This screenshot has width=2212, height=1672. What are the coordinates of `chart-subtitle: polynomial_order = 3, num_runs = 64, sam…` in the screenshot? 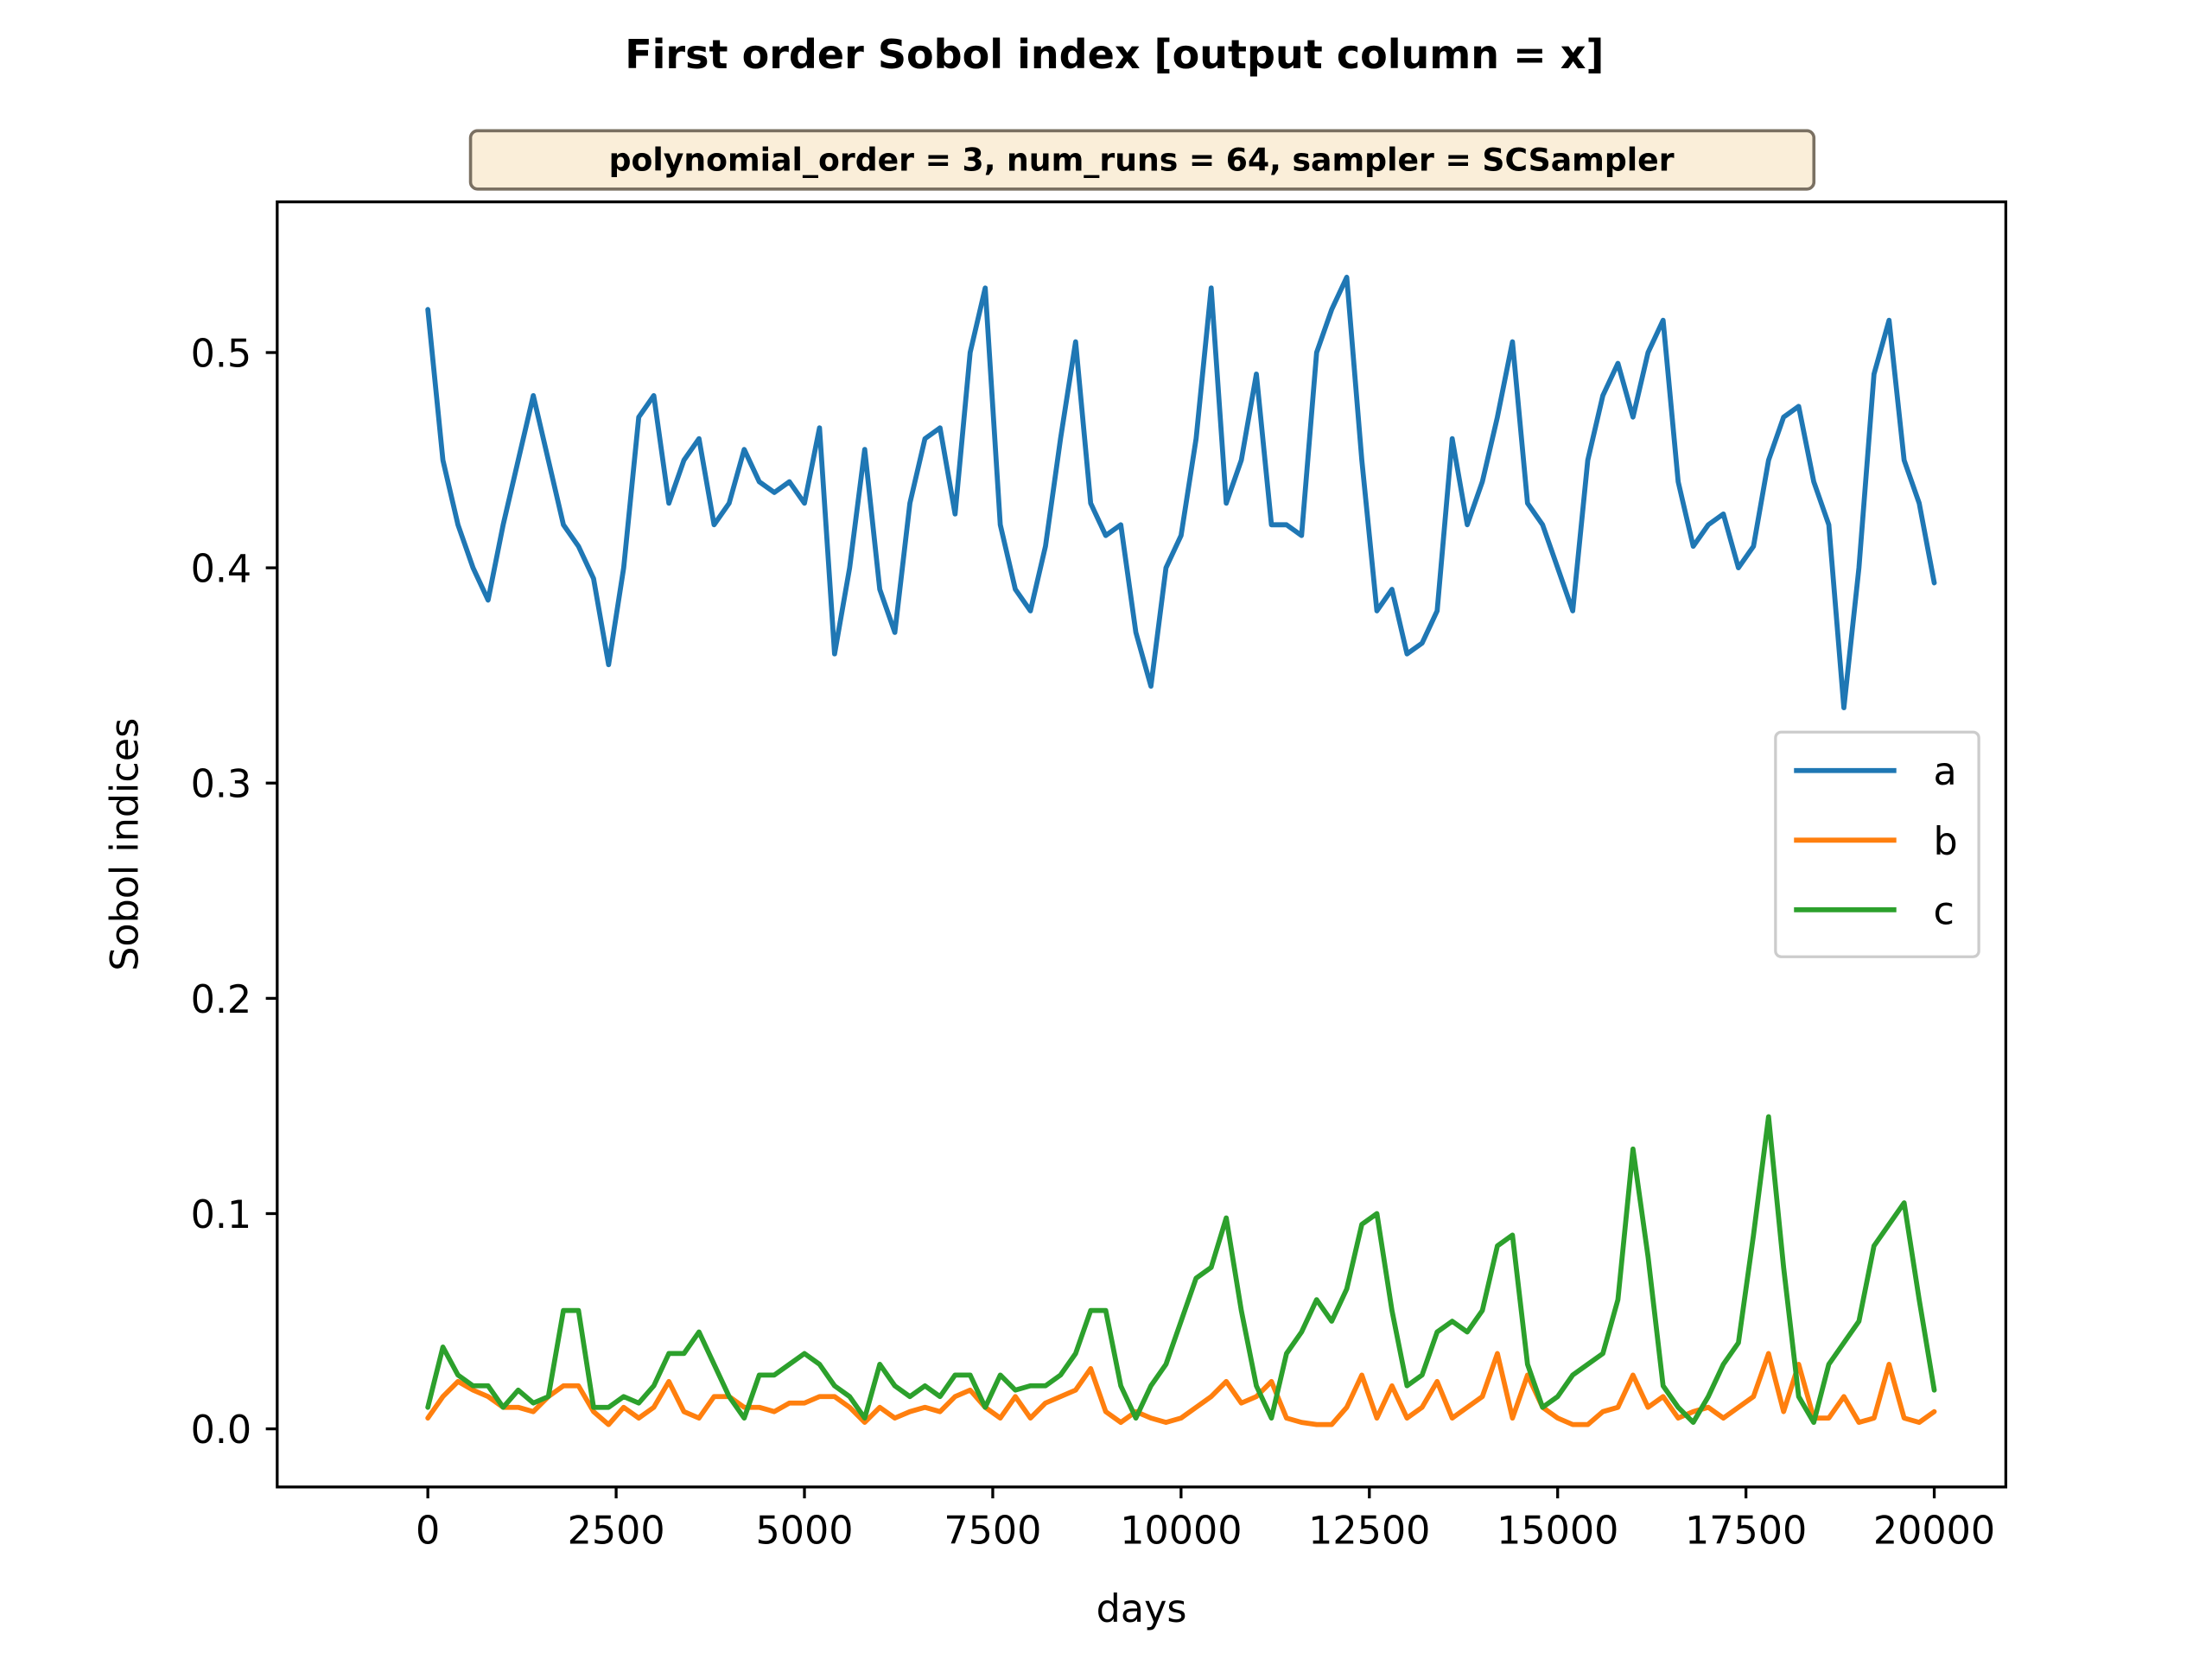 It's located at (1142, 159).